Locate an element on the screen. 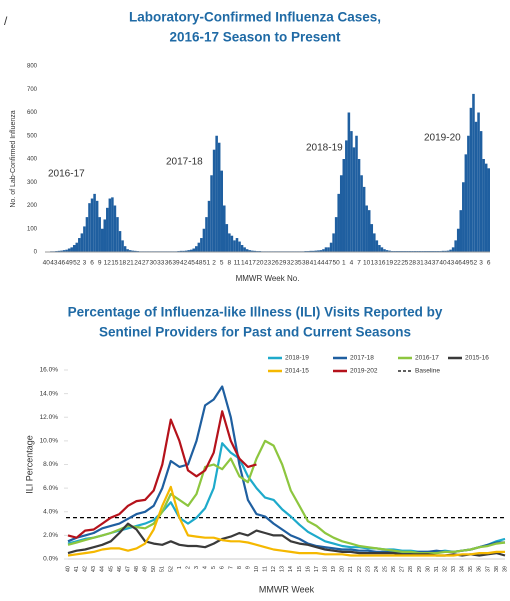  x-tick-label: 23 is located at coordinates (368, 569).